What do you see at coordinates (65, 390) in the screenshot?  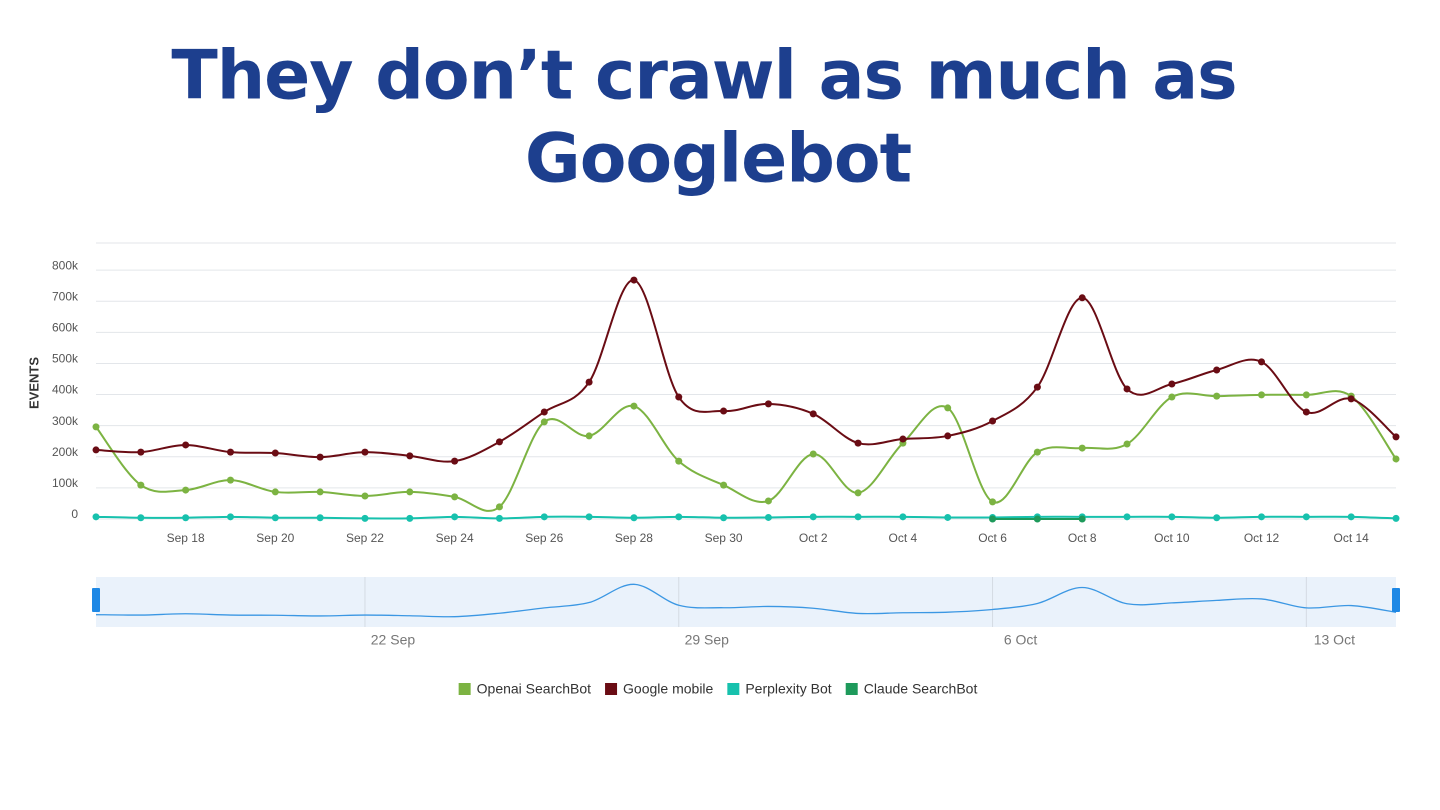 I see `y-tick-label: 400k` at bounding box center [65, 390].